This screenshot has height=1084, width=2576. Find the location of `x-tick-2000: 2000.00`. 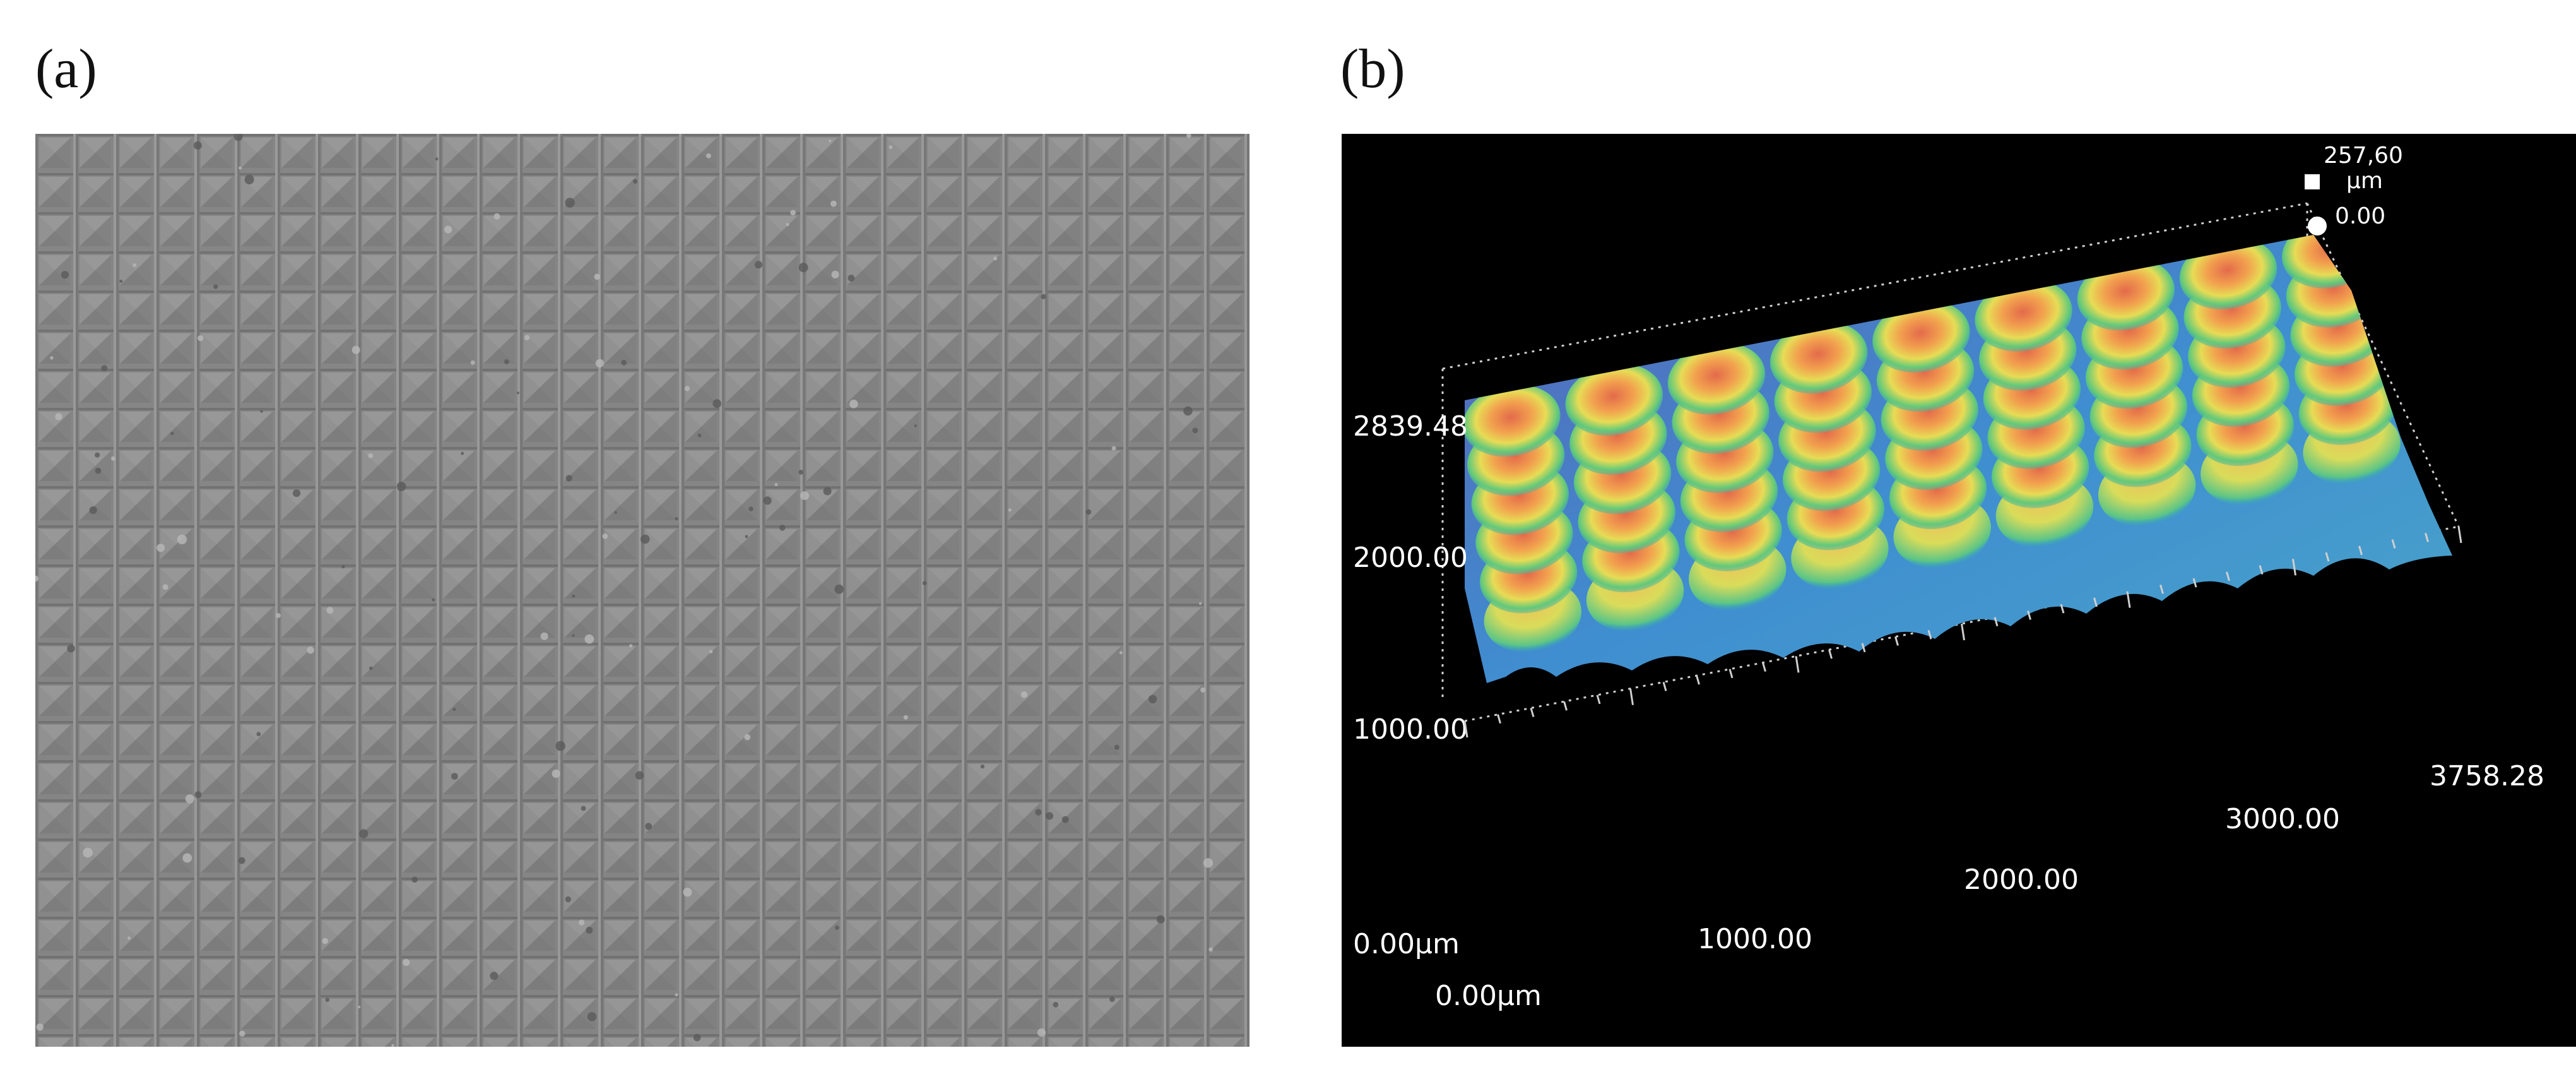

x-tick-2000: 2000.00 is located at coordinates (2022, 880).